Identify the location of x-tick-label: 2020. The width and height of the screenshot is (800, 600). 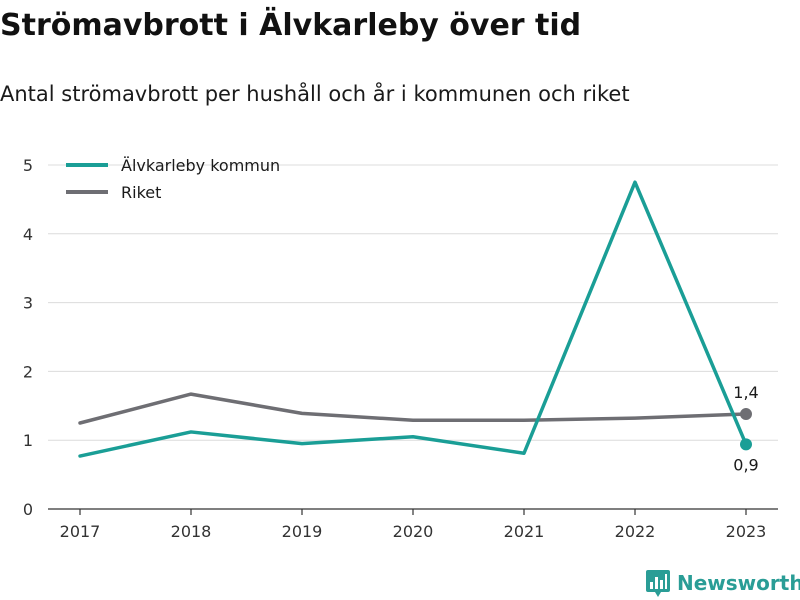
(413, 531).